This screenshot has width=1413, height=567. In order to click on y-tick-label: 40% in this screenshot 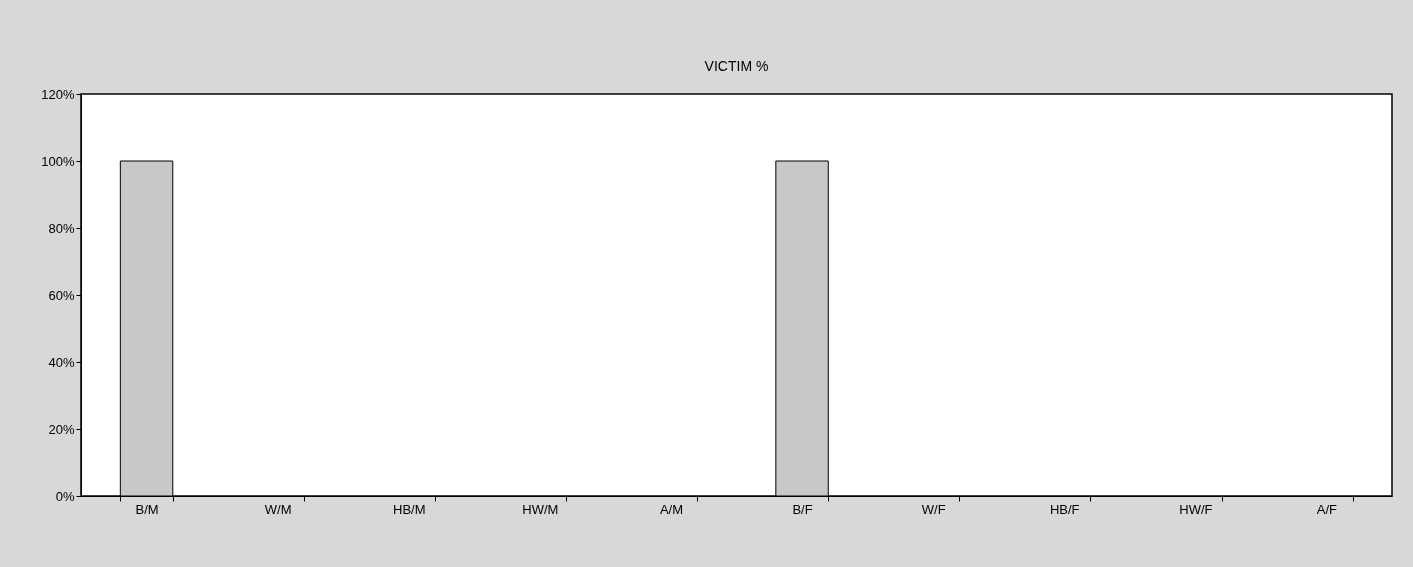, I will do `click(61, 362)`.